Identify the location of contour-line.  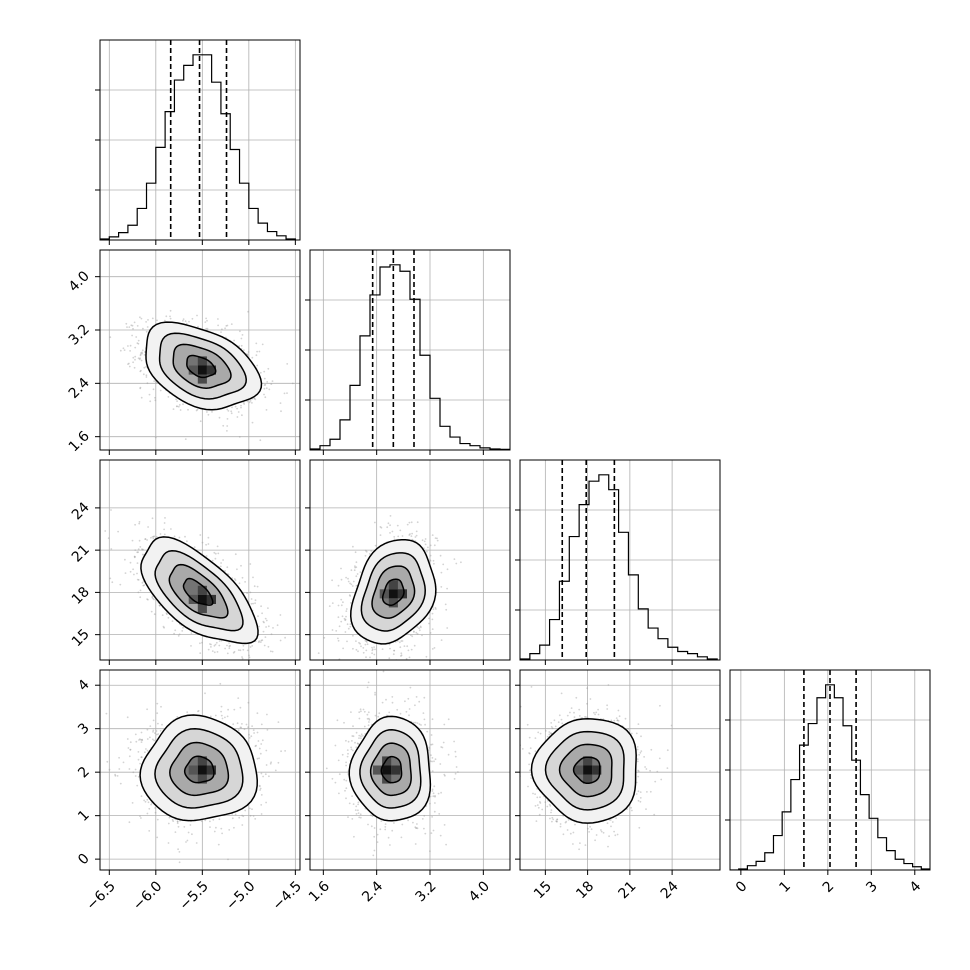
(198, 591).